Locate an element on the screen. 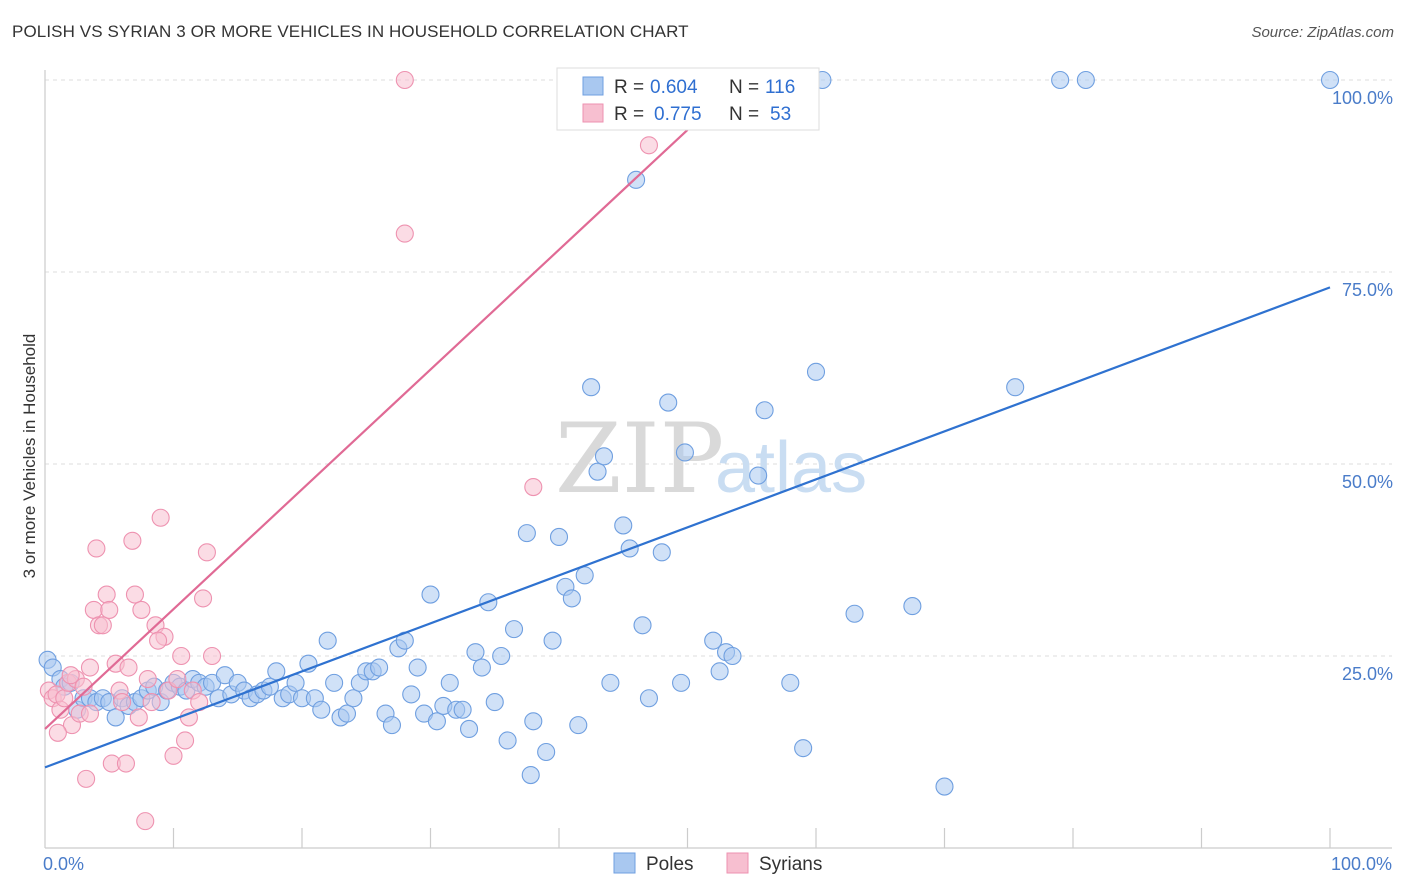  legend-bottom: Poles Syrians is located at coordinates (717, 863).